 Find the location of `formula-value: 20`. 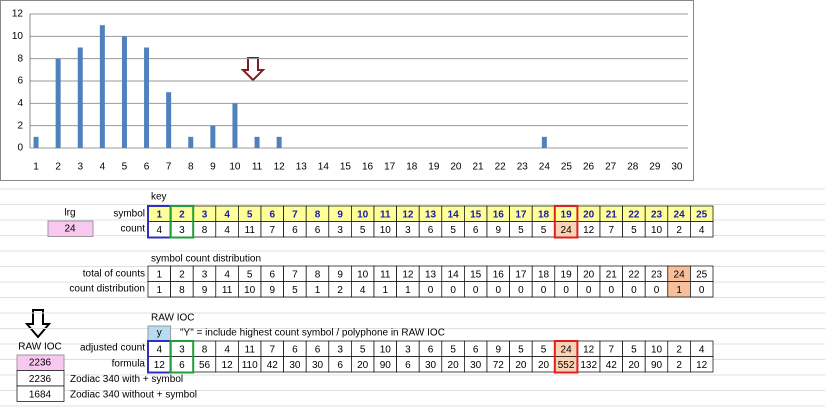

formula-value: 20 is located at coordinates (363, 365).